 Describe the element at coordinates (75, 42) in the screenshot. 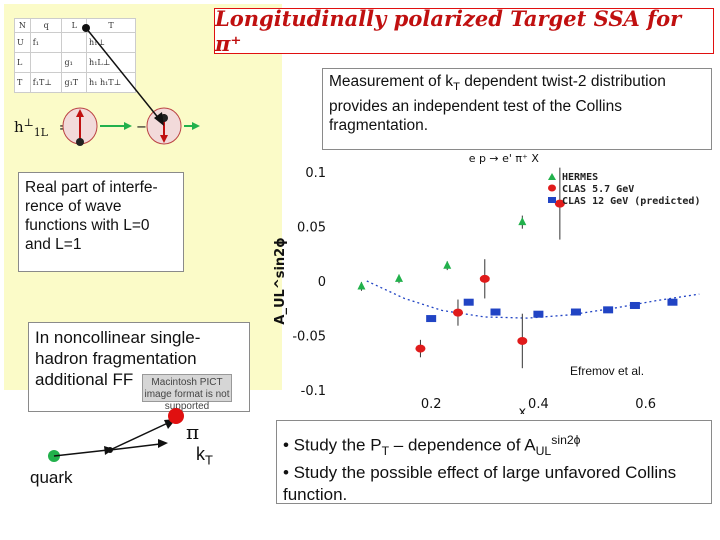

I see `table-row: U f₁ h₁⊥` at that location.